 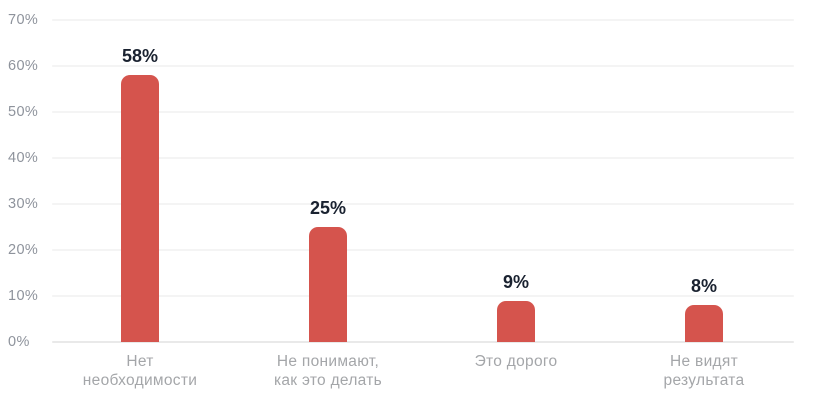 I want to click on bar-value-label: 8%, so click(x=703, y=286).